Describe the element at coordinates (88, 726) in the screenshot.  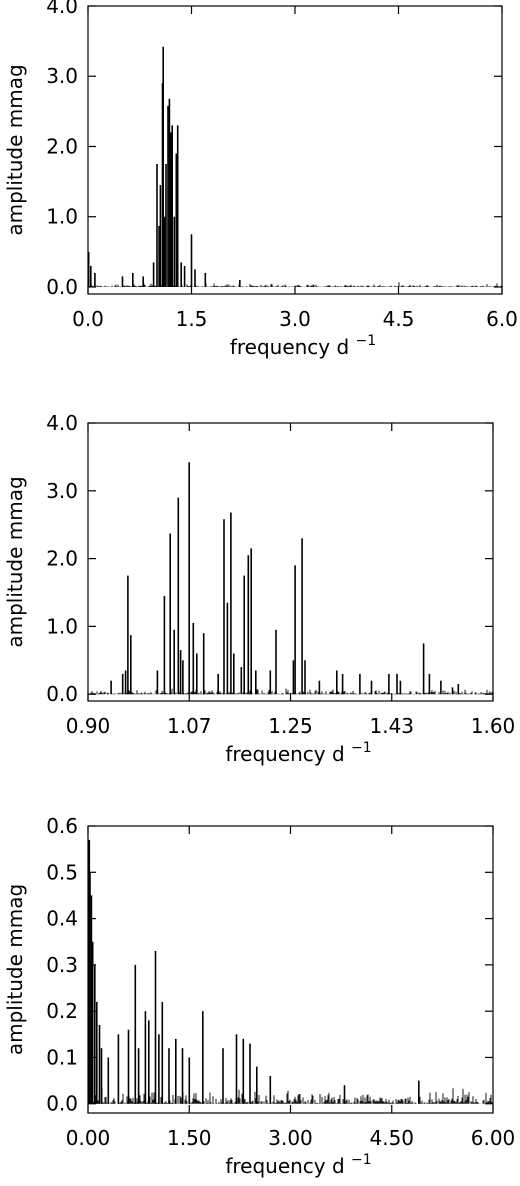
I see `x-tick-label: 0.90` at that location.